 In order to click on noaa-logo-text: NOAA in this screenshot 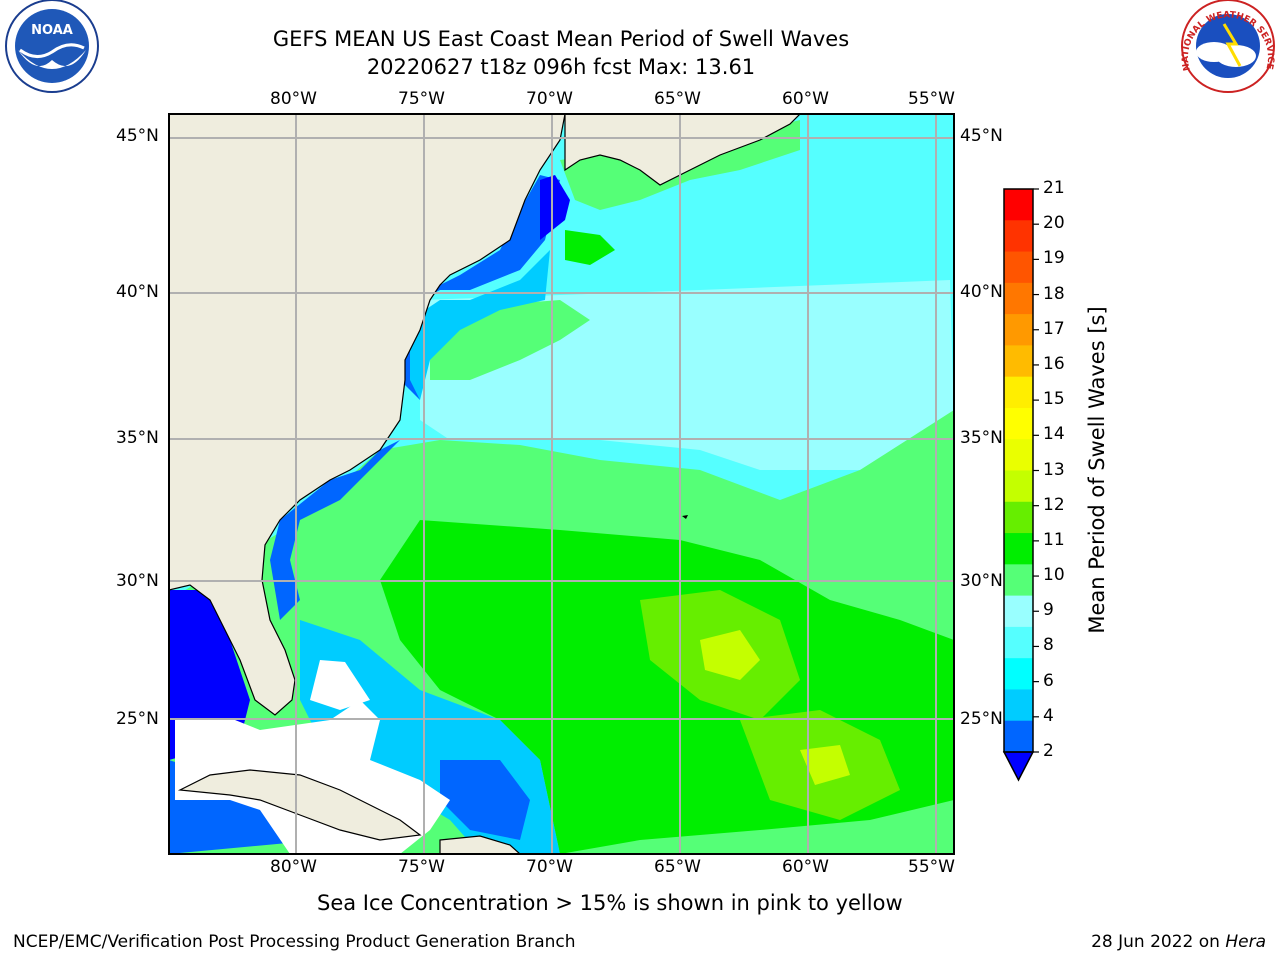, I will do `click(52, 30)`.